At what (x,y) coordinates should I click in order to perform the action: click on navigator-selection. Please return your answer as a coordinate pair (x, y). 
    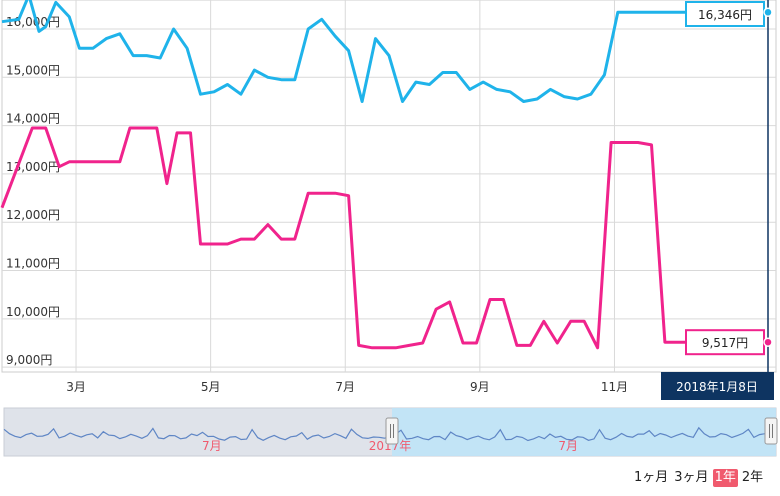
    Looking at the image, I should click on (584, 432).